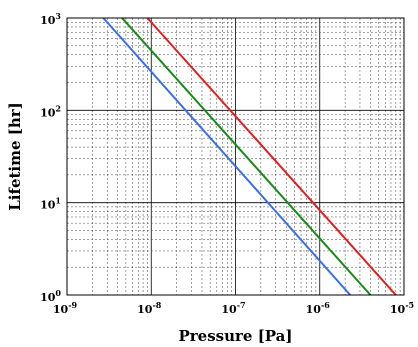 This screenshot has height=347, width=418. What do you see at coordinates (318, 308) in the screenshot?
I see `x-tick-label: 10⁻⁶` at bounding box center [318, 308].